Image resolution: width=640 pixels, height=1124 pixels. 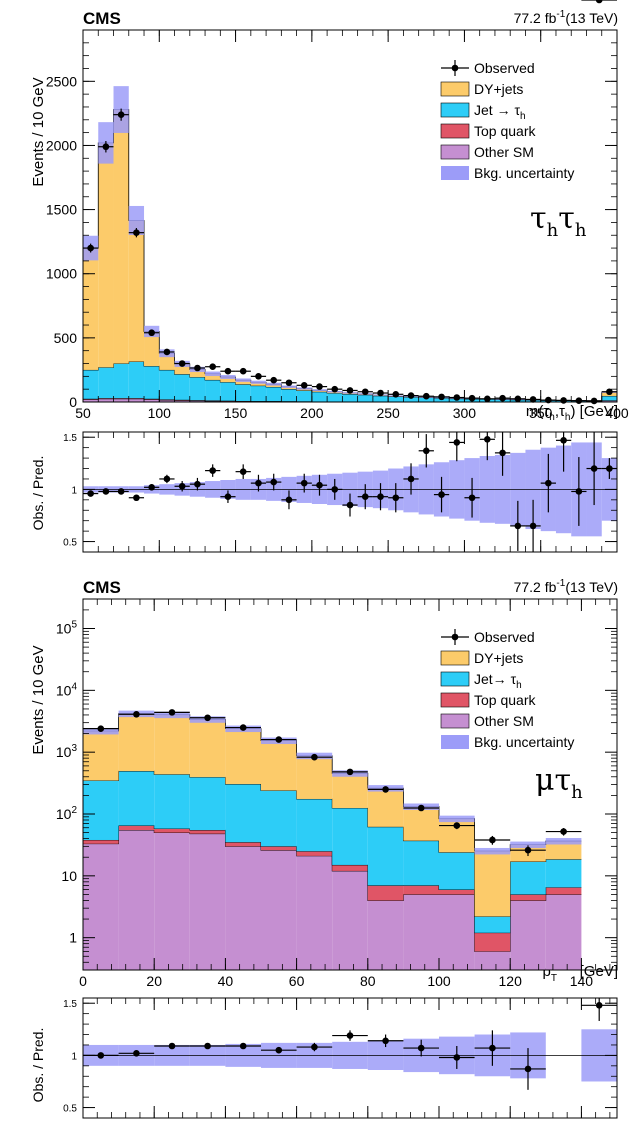 What do you see at coordinates (61, 145) in the screenshot?
I see `ytick-label-0-4: 2000` at bounding box center [61, 145].